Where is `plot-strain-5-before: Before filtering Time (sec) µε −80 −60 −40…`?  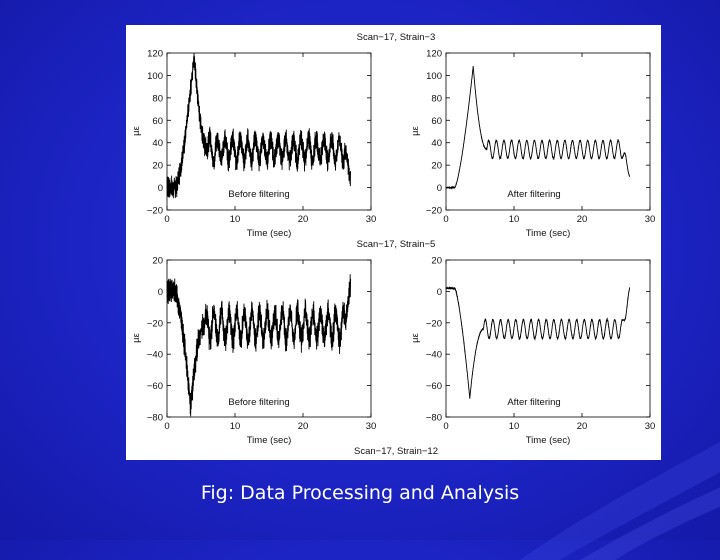
plot-strain-5-before: Before filtering Time (sec) µε −80 −60 −40… is located at coordinates (253, 351).